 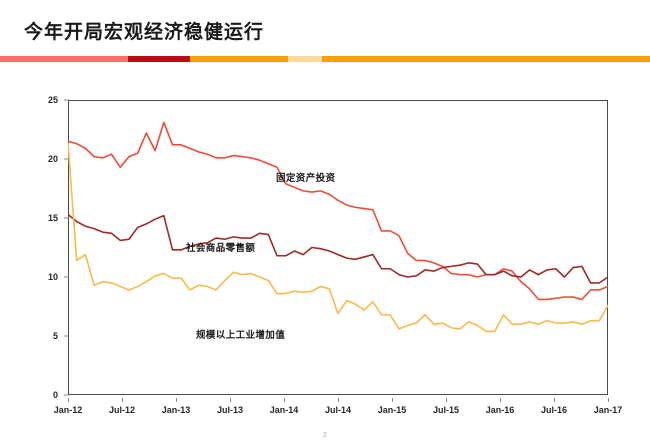 I want to click on x-axis-tick-label: Jan-14, so click(x=284, y=410).